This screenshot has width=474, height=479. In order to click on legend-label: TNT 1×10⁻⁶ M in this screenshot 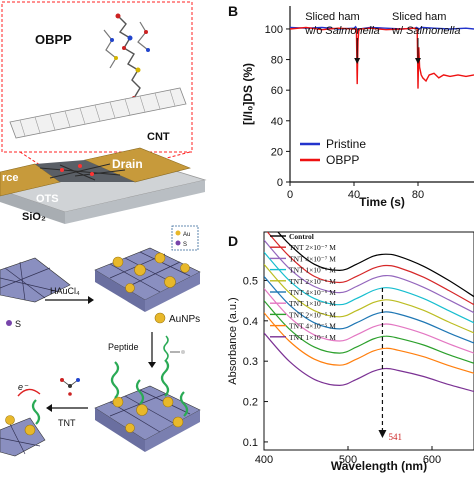, I will do `click(312, 270)`.